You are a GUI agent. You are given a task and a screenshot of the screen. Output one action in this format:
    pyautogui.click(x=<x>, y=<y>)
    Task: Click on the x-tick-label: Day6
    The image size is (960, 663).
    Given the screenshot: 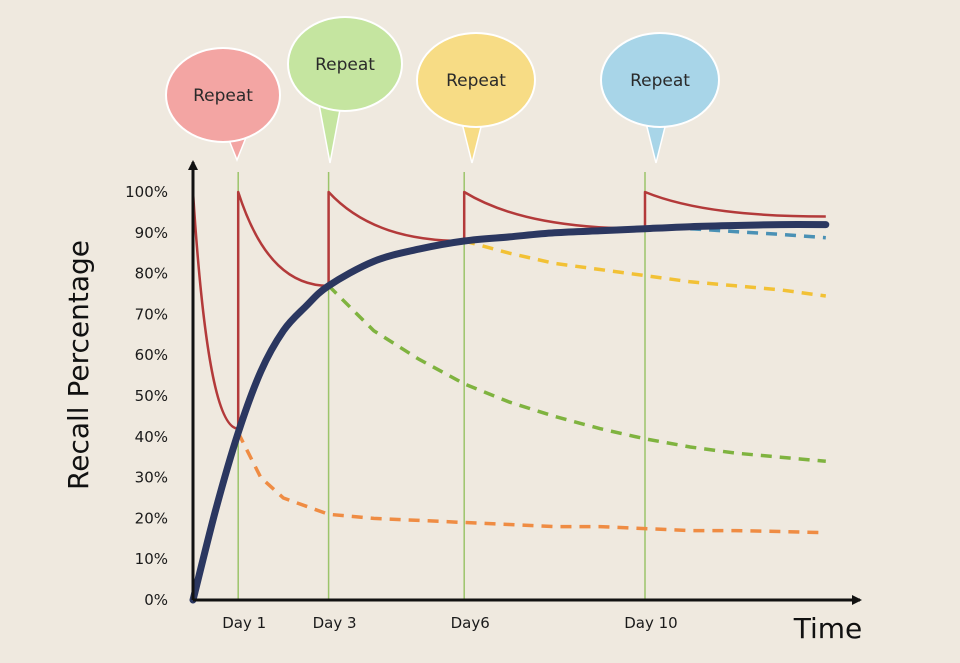 What is the action you would take?
    pyautogui.click(x=470, y=623)
    